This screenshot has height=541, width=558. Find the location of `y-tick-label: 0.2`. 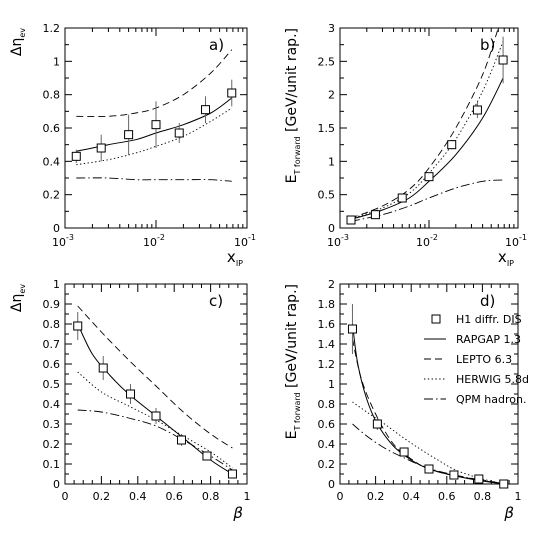

y-tick-label: 0.2 is located at coordinates (327, 464).